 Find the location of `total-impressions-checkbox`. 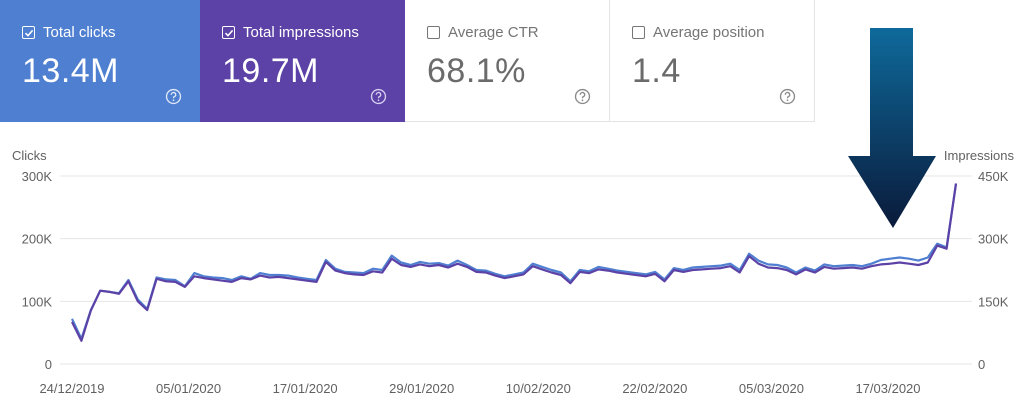

total-impressions-checkbox is located at coordinates (228, 32).